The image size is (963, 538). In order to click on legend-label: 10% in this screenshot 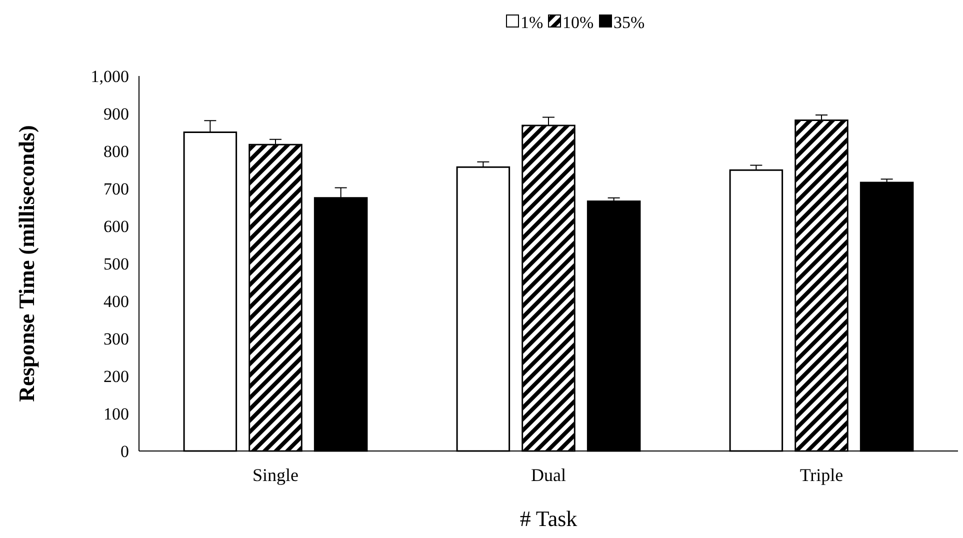, I will do `click(578, 22)`.